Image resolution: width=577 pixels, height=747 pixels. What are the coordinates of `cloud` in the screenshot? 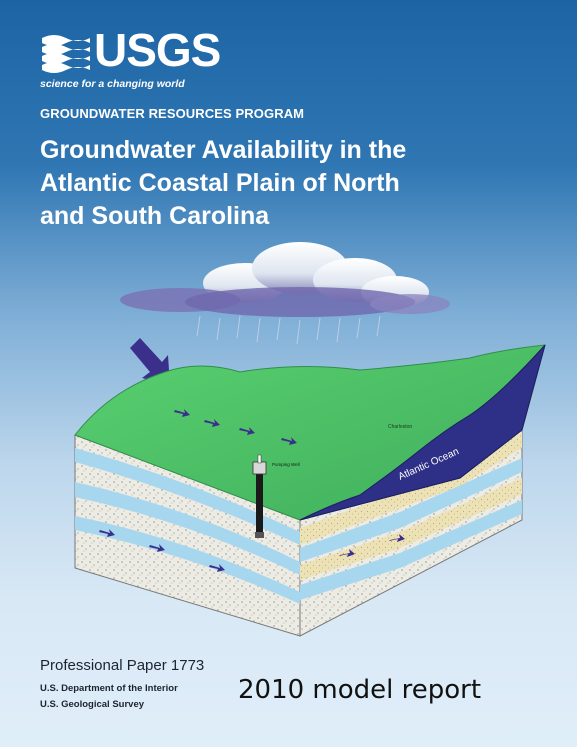 It's located at (285, 279).